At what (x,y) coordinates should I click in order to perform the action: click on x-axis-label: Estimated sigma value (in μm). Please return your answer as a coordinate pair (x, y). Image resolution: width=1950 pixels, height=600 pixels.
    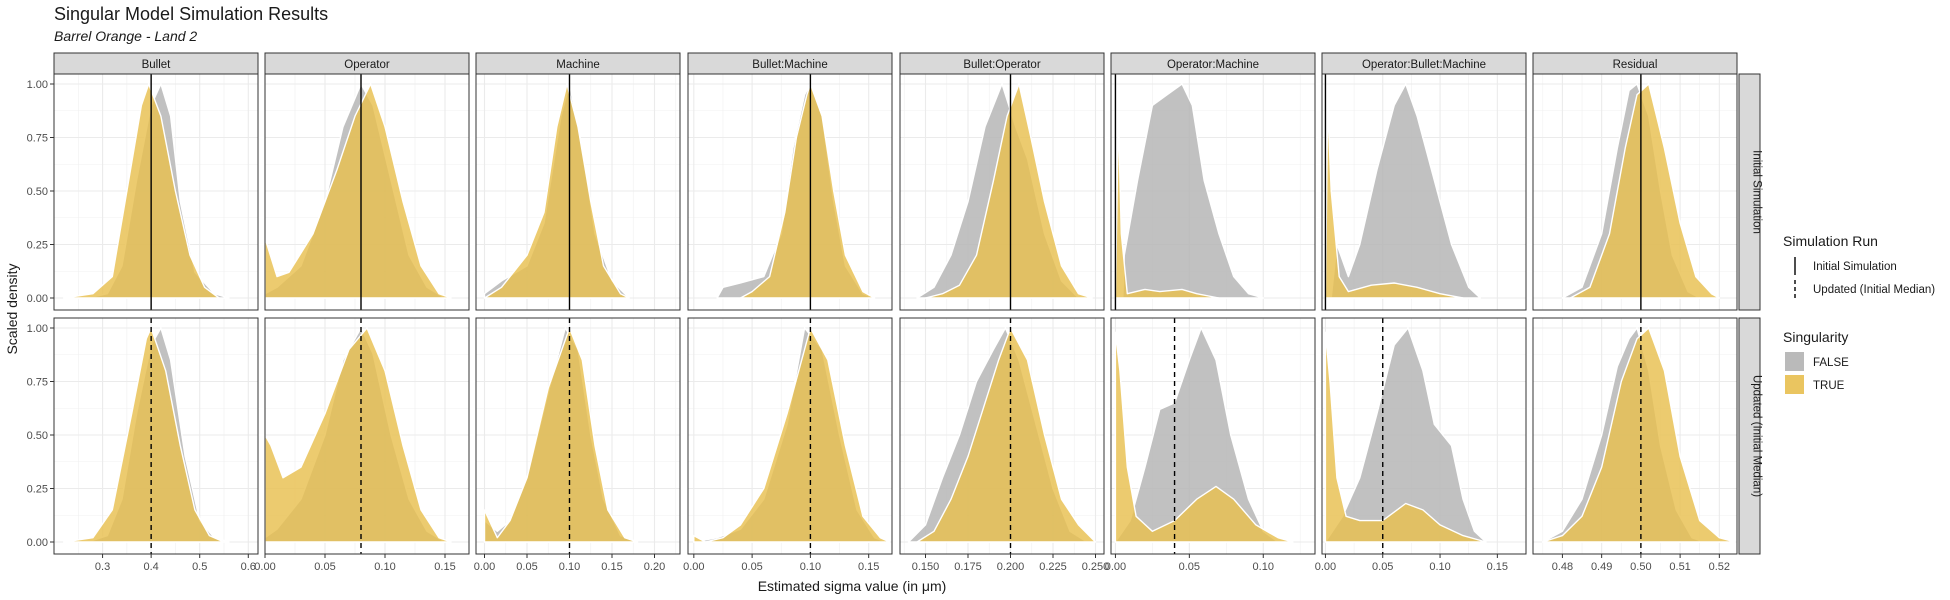
    Looking at the image, I should click on (852, 586).